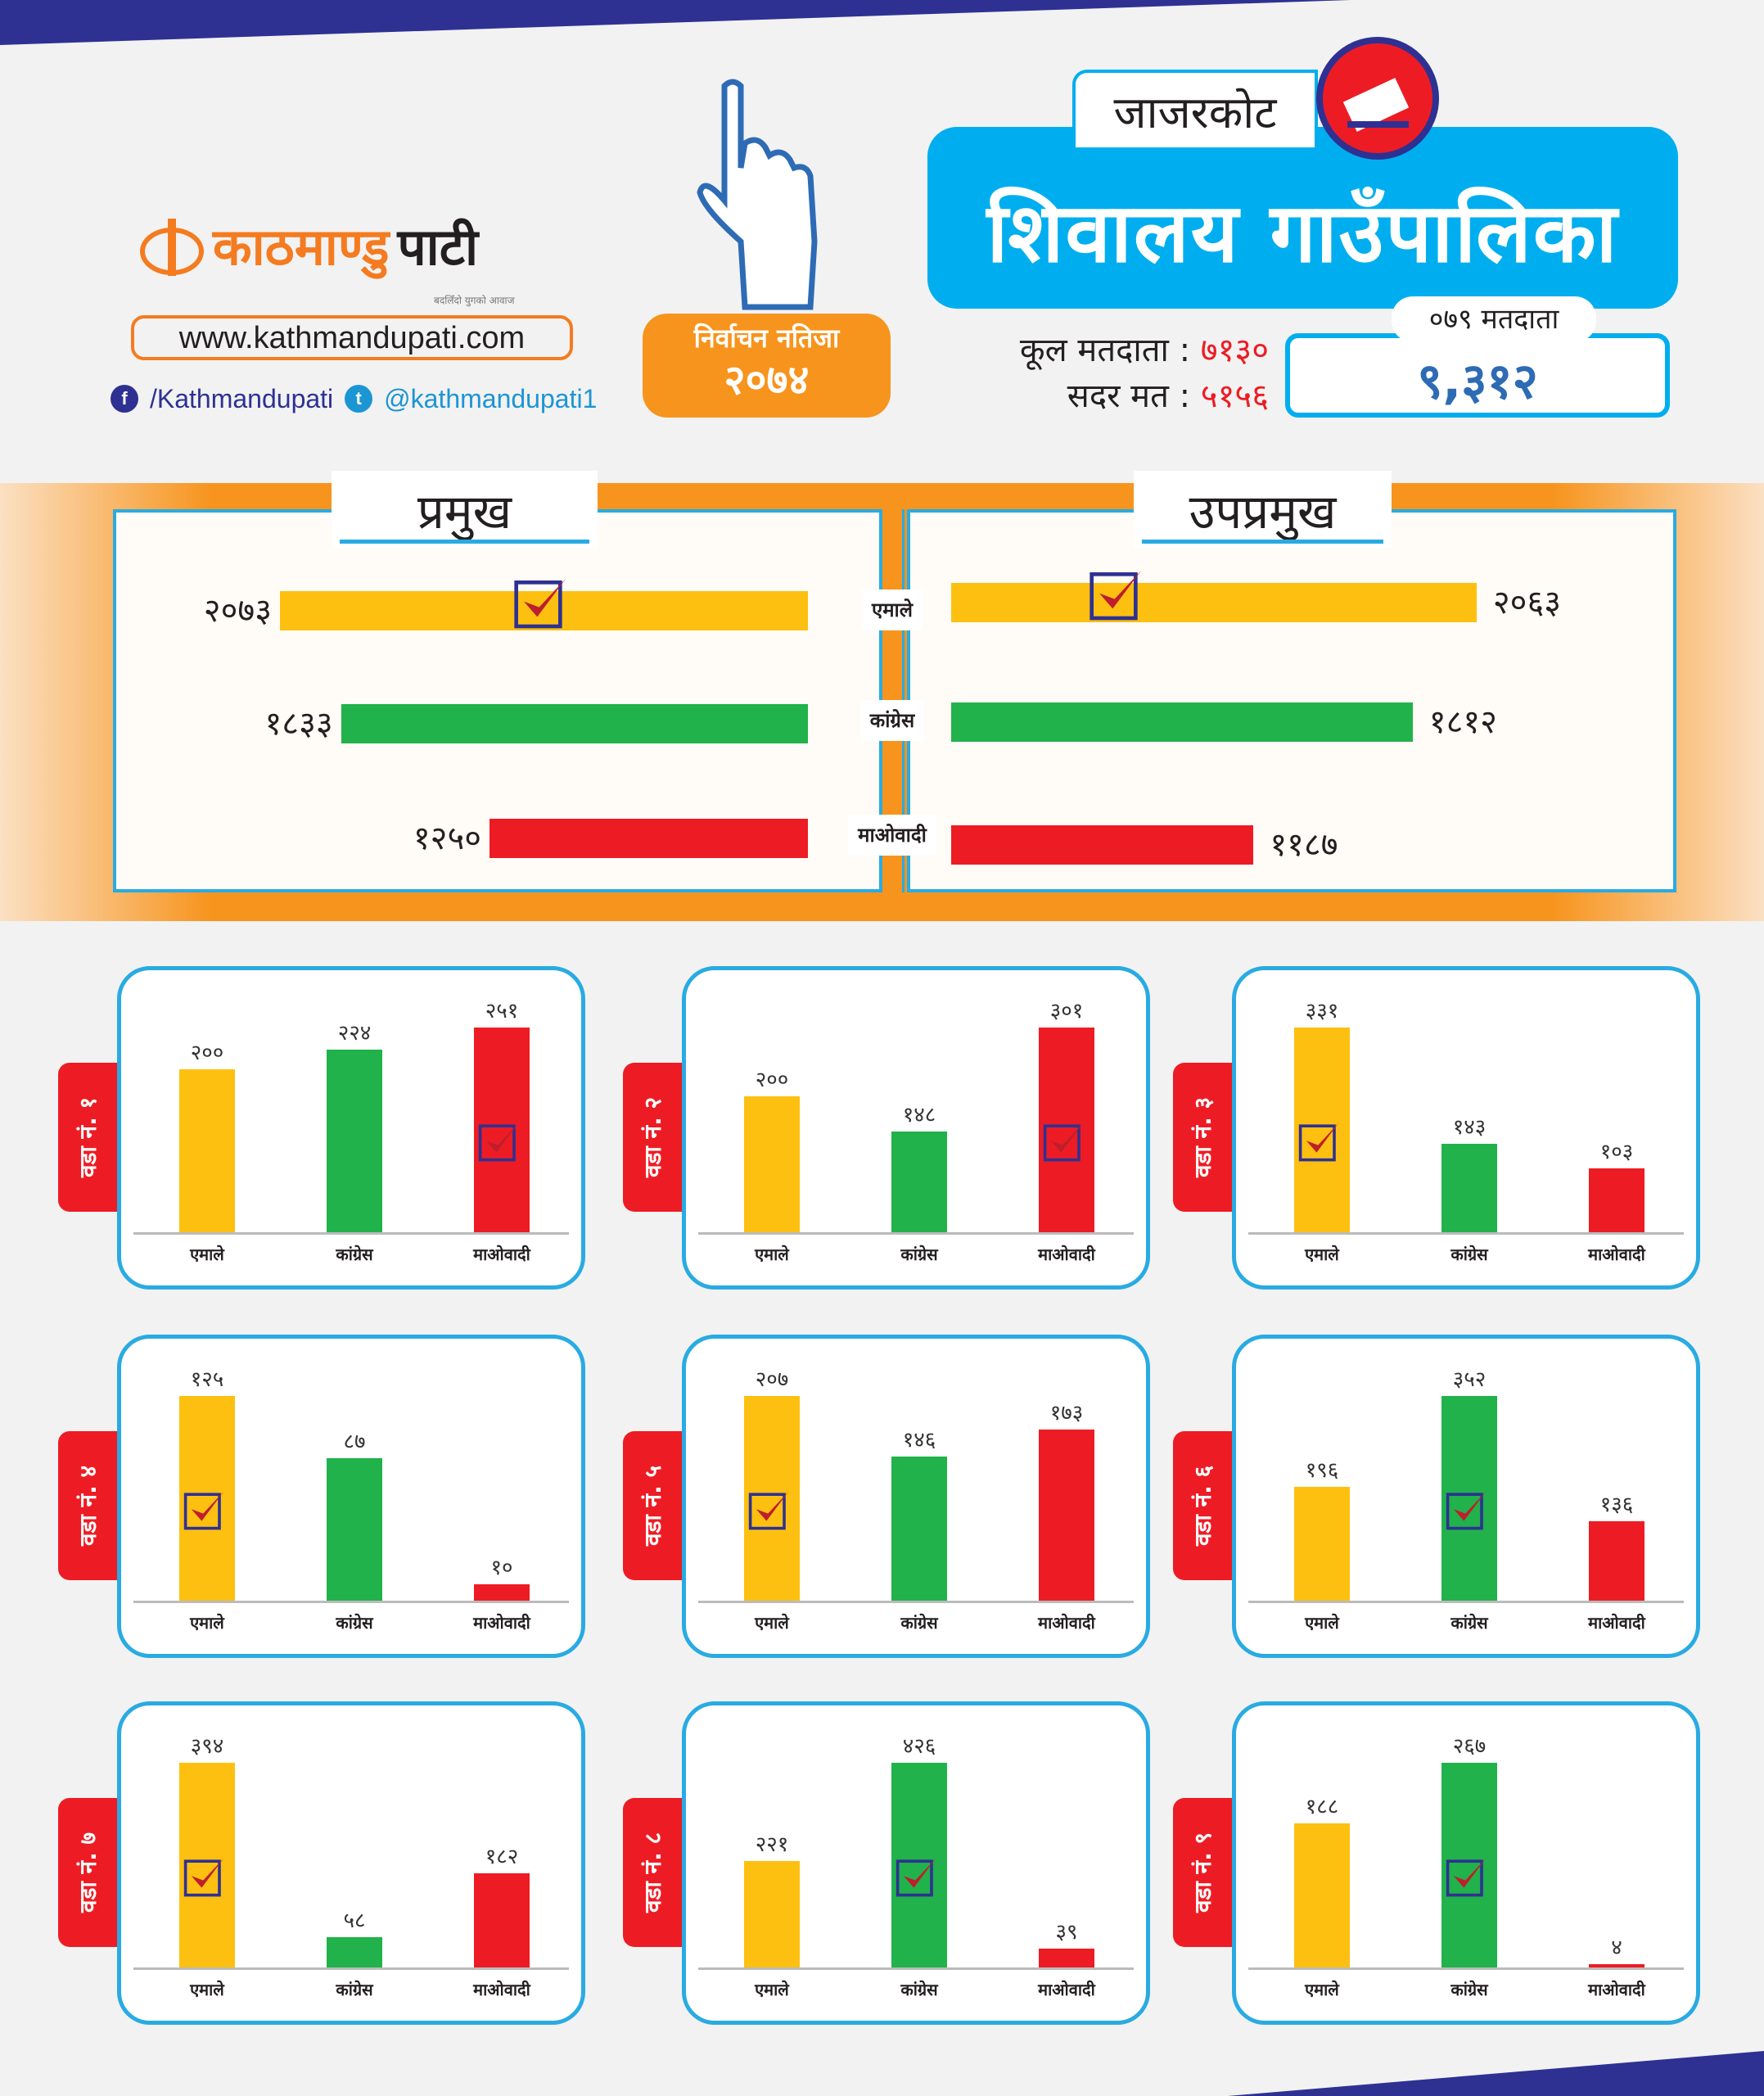 This screenshot has height=2096, width=1764. I want to click on facebook-link: /Kathmandupati, so click(242, 398).